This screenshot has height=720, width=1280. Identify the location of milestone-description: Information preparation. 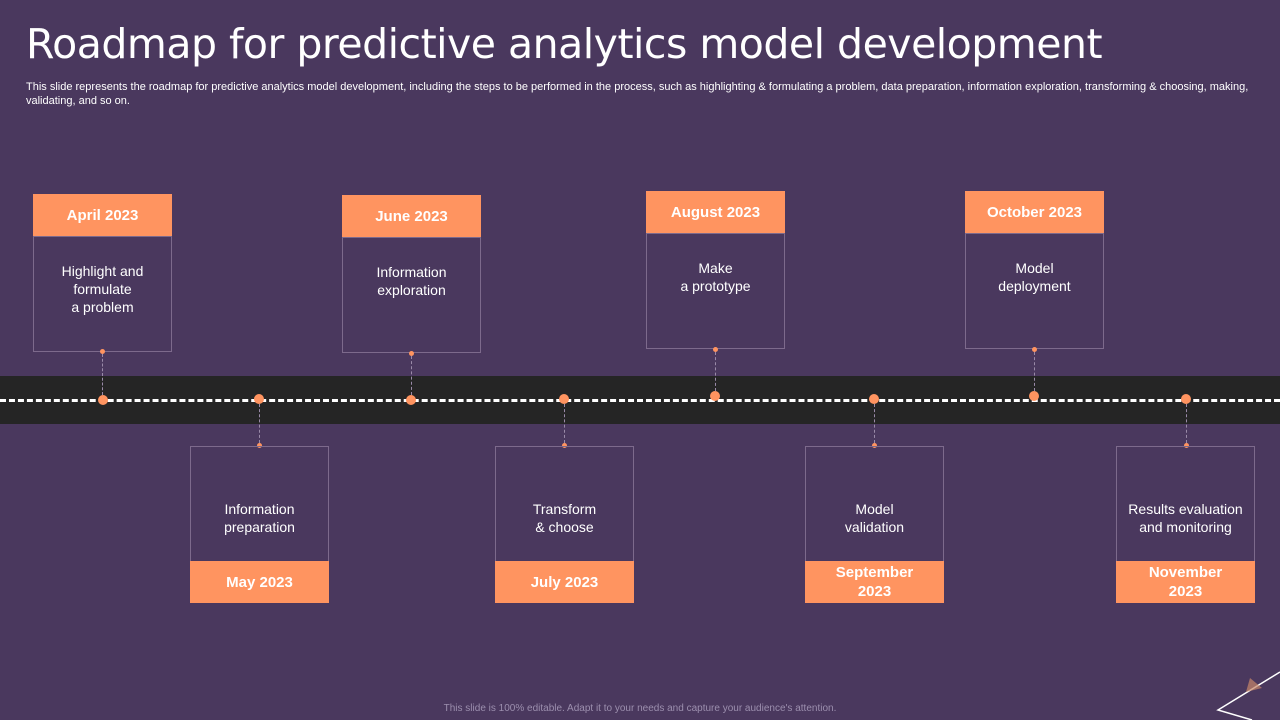
(259, 504).